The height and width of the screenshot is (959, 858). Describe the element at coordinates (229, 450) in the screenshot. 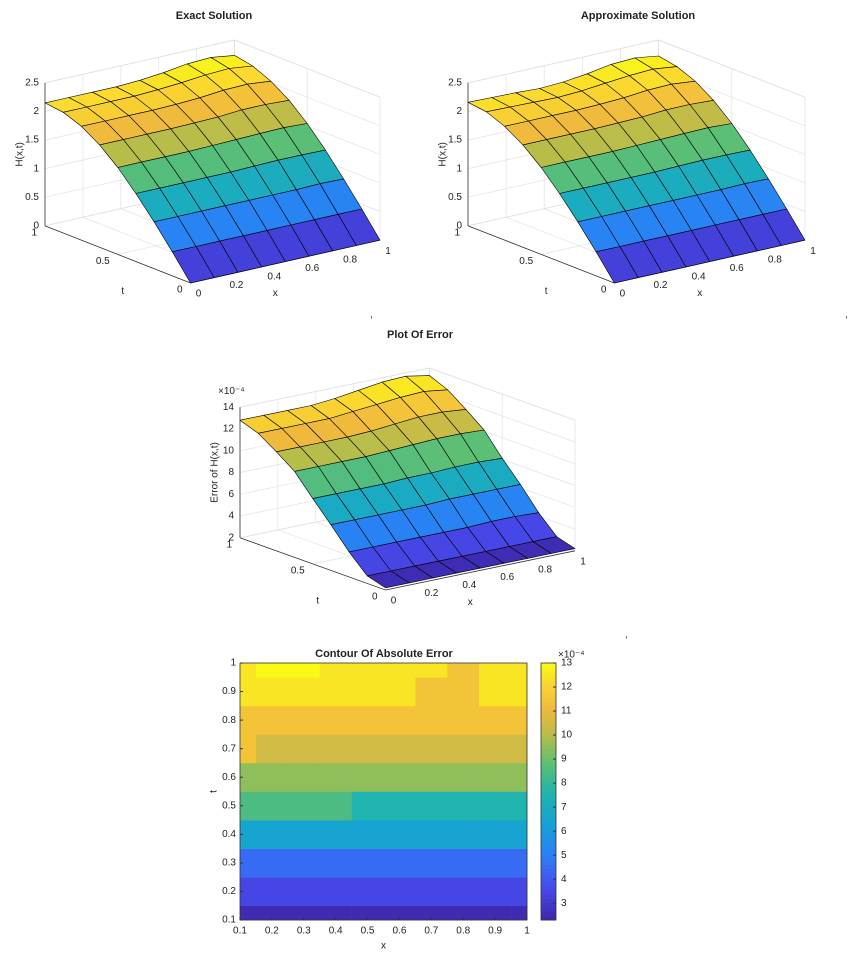

I see `z-tick-label: 10` at that location.